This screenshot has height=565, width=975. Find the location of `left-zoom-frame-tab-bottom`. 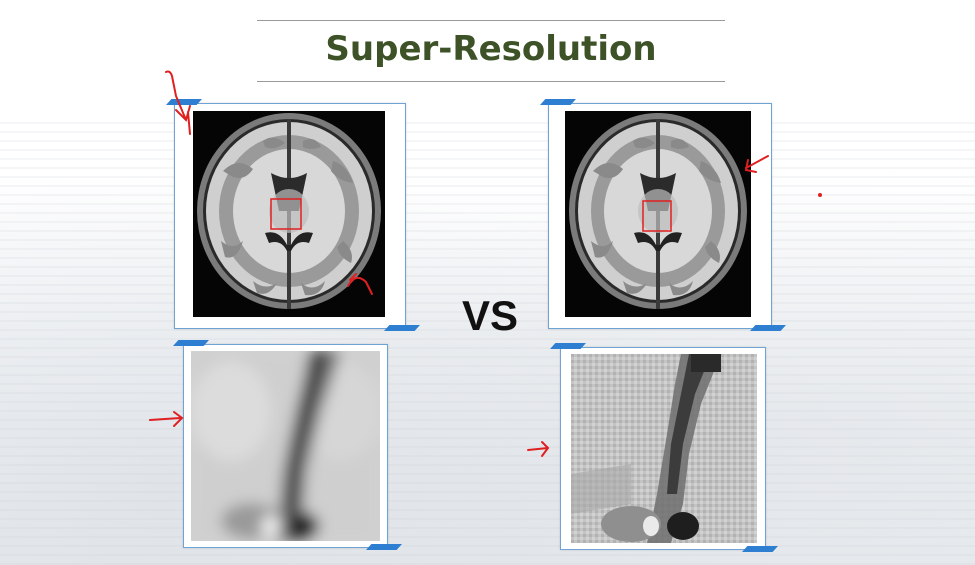

left-zoom-frame-tab-bottom is located at coordinates (384, 547).